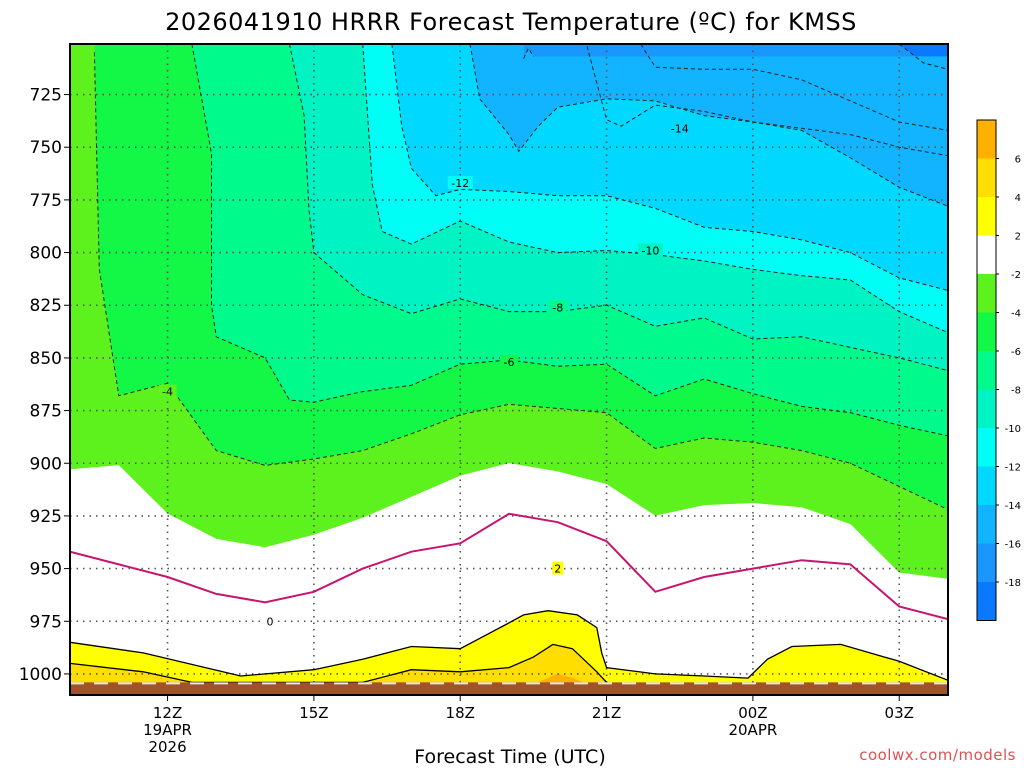 The image size is (1024, 768). What do you see at coordinates (46, 306) in the screenshot?
I see `y-tick-label-825: 825` at bounding box center [46, 306].